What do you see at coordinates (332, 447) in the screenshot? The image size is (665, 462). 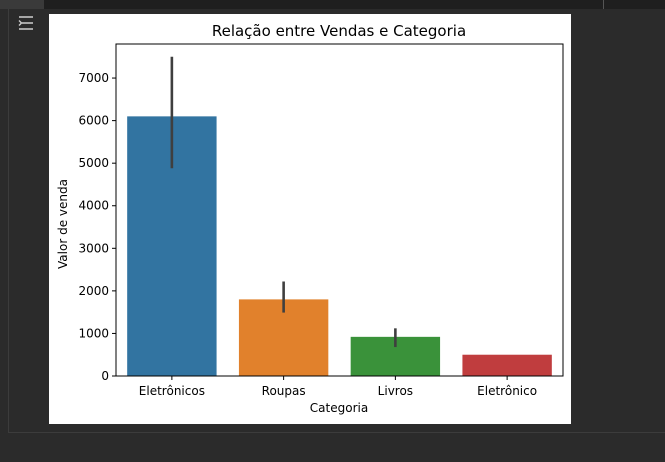 I see `footer-area` at bounding box center [332, 447].